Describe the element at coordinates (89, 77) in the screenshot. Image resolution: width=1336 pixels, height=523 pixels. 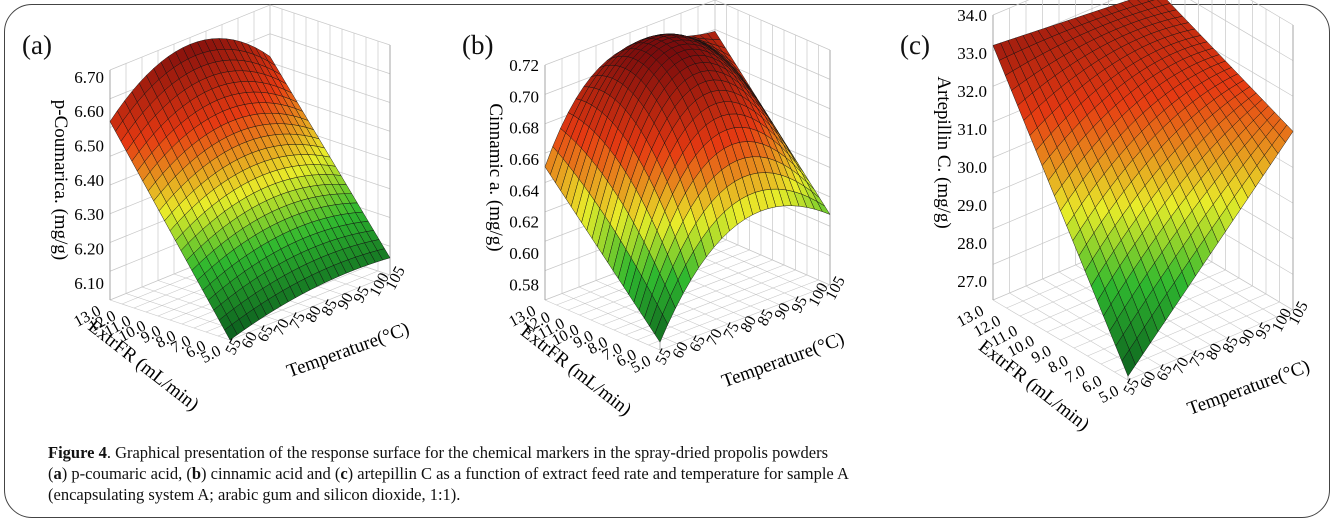
I see `z-tick-label: 6.70` at that location.